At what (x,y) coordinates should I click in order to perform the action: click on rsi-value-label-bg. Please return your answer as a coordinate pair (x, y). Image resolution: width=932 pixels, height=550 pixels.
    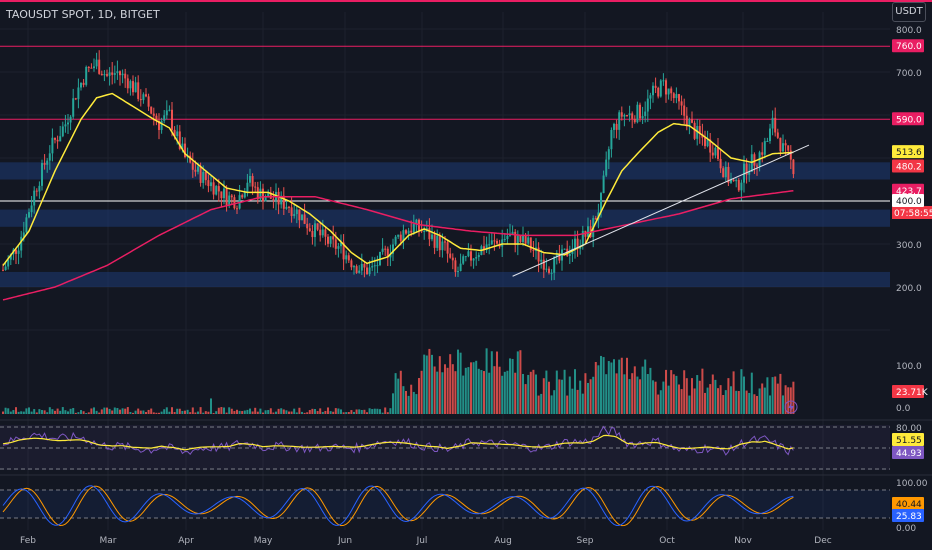
    Looking at the image, I should click on (908, 439).